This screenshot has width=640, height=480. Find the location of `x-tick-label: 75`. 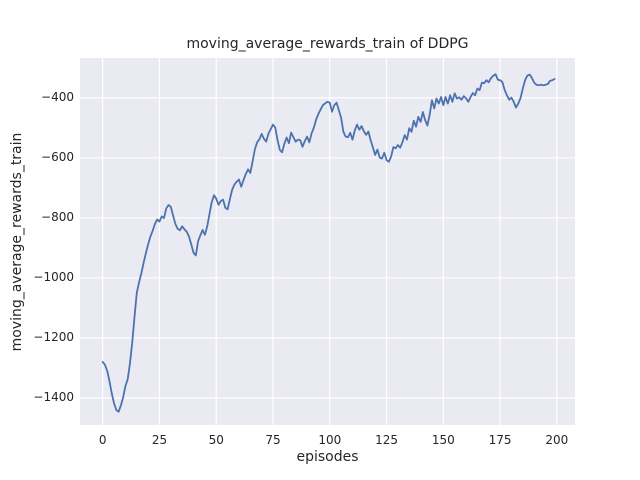

x-tick-label: 75 is located at coordinates (273, 440).